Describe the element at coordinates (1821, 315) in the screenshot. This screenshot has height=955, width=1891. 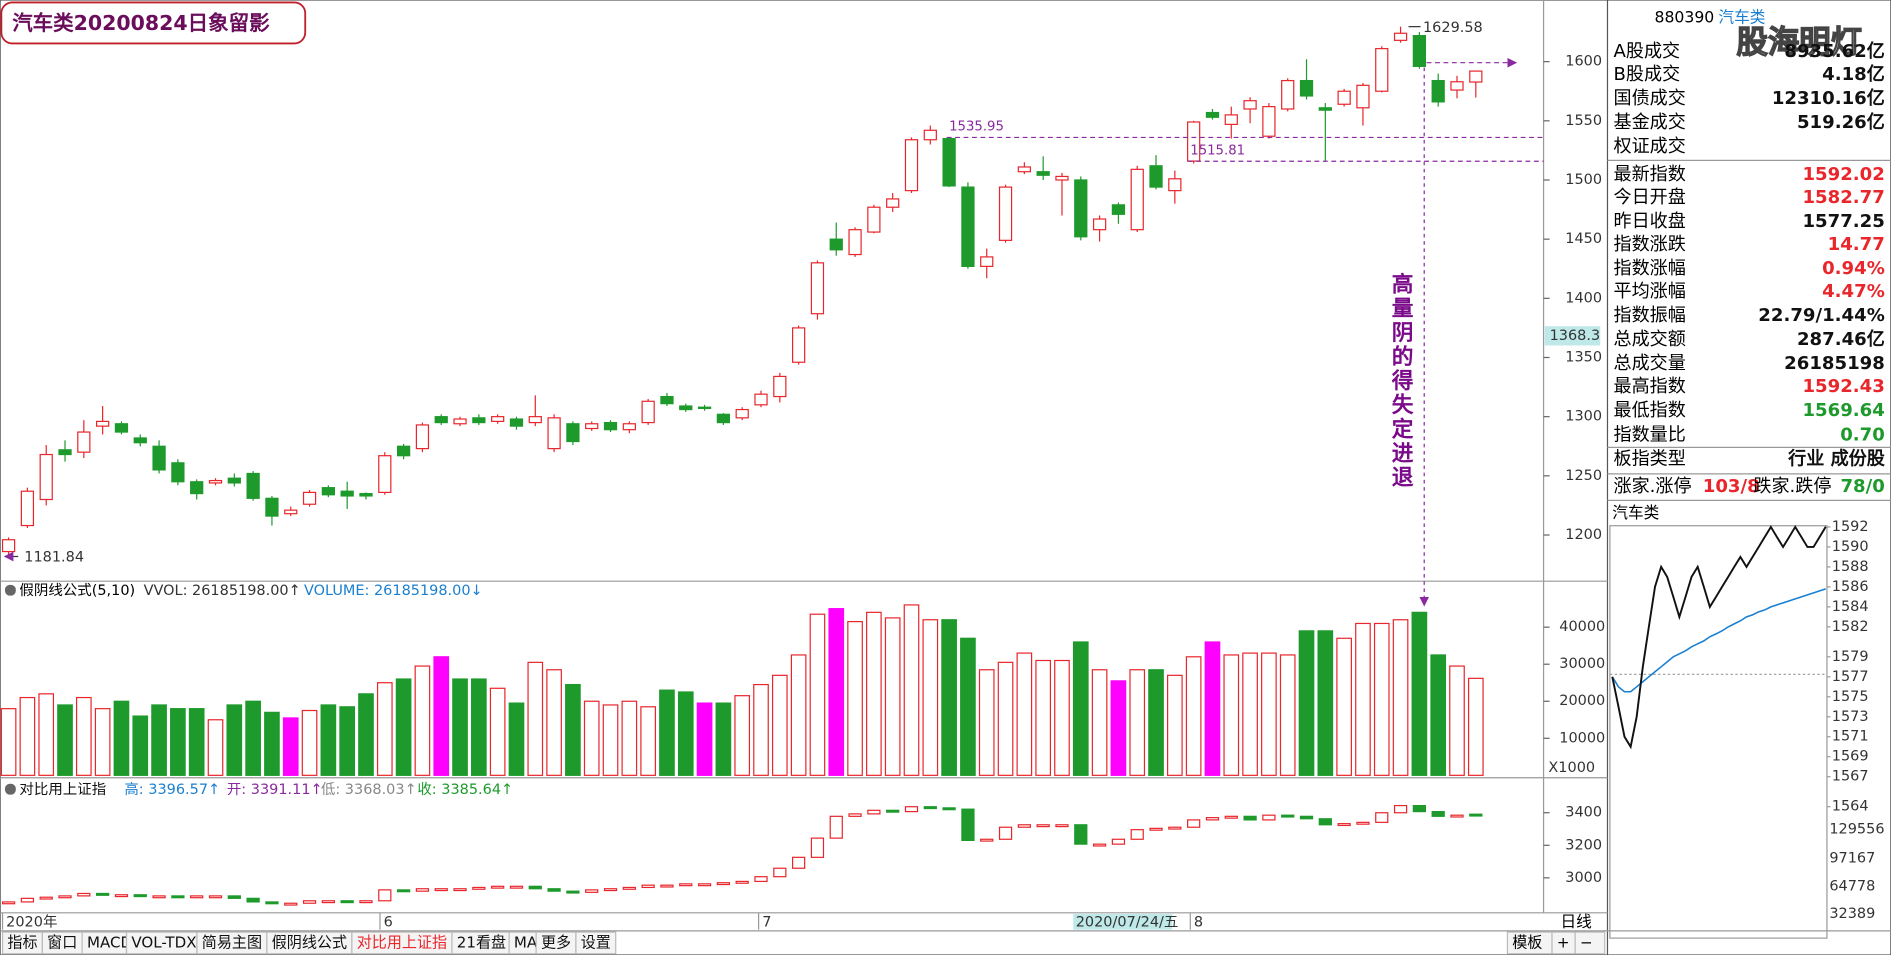
I see `info-value: 22.79/1.44%` at that location.